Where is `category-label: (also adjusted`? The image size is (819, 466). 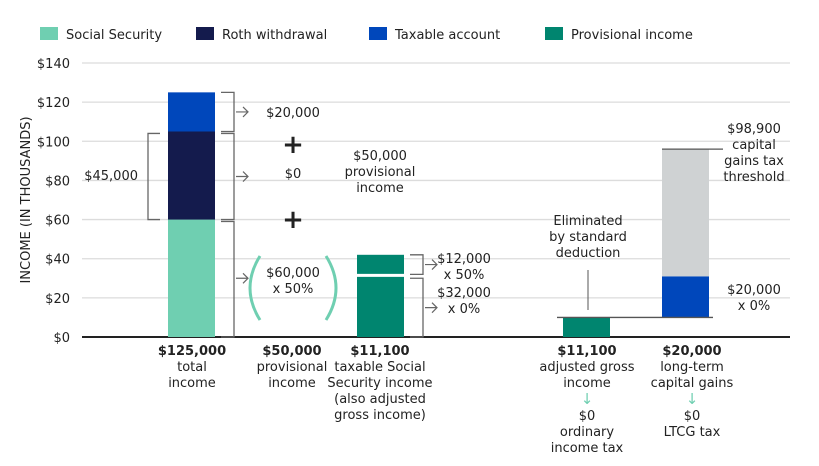 category-label: (also adjusted is located at coordinates (380, 399).